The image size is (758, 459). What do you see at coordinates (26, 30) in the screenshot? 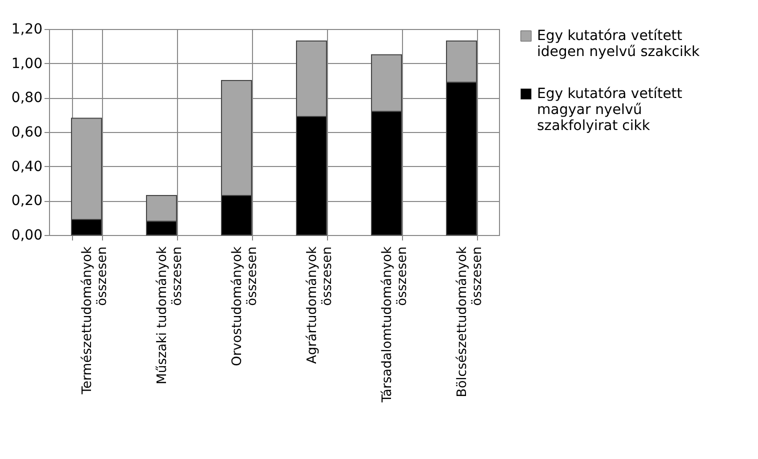
I see `y-tick-label: 1,20` at bounding box center [26, 30].